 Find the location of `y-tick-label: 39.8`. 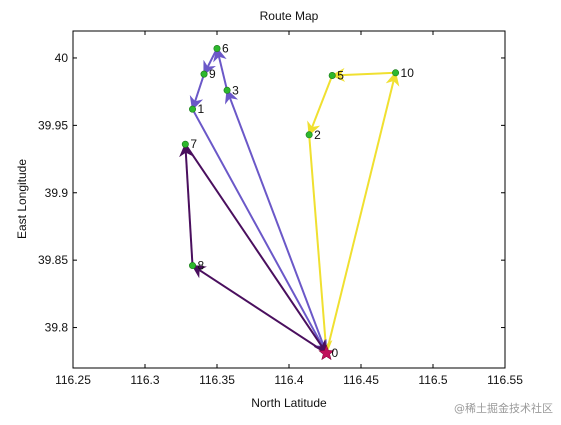

y-tick-label: 39.8 is located at coordinates (57, 328).